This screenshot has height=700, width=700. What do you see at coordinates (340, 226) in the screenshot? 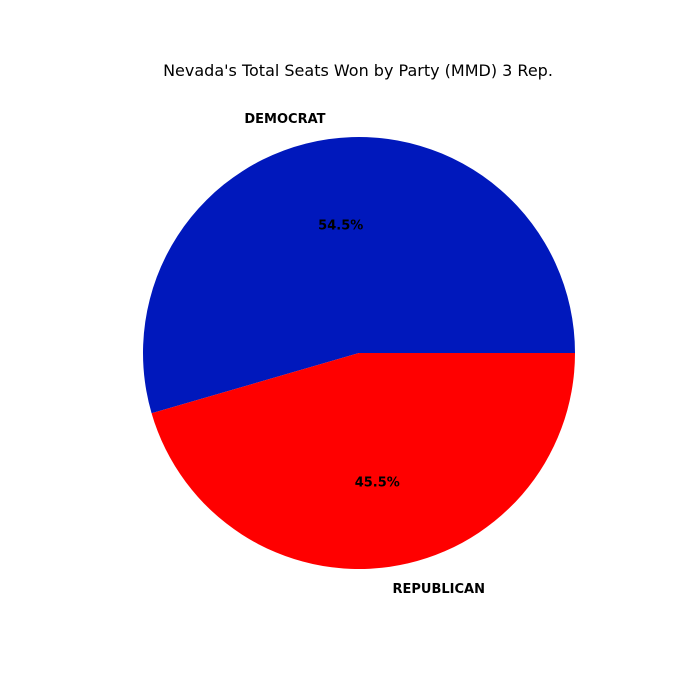
I see `pct-label-democrat: 54.5%` at bounding box center [340, 226].